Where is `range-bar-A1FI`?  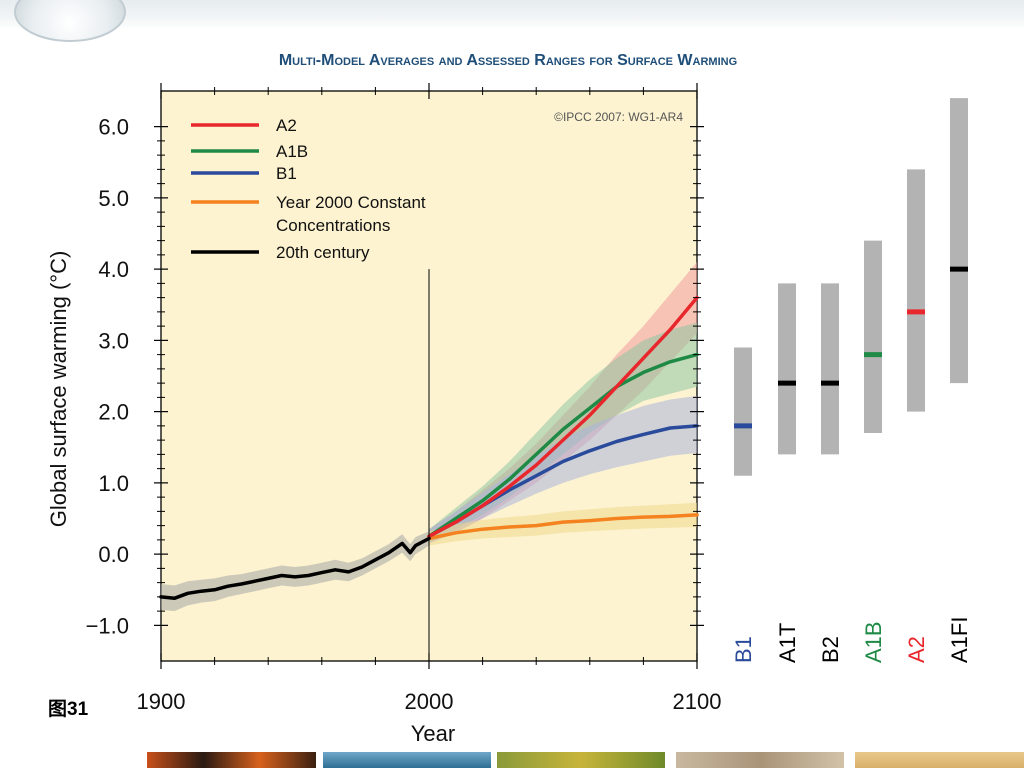
range-bar-A1FI is located at coordinates (959, 241).